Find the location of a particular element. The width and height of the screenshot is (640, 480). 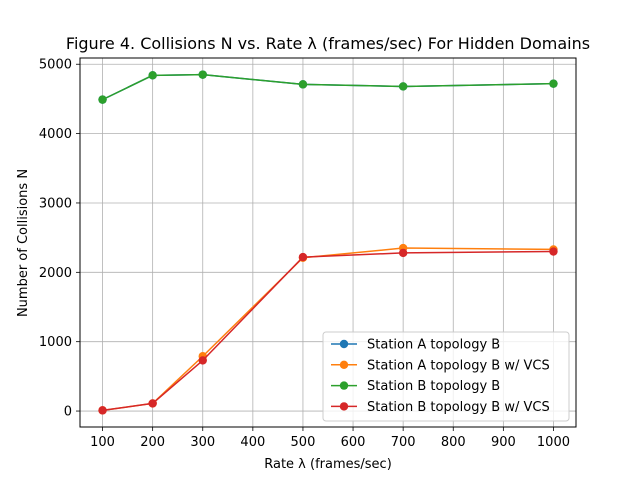

x-axis-label: Rate λ (frames/sec) is located at coordinates (328, 464).